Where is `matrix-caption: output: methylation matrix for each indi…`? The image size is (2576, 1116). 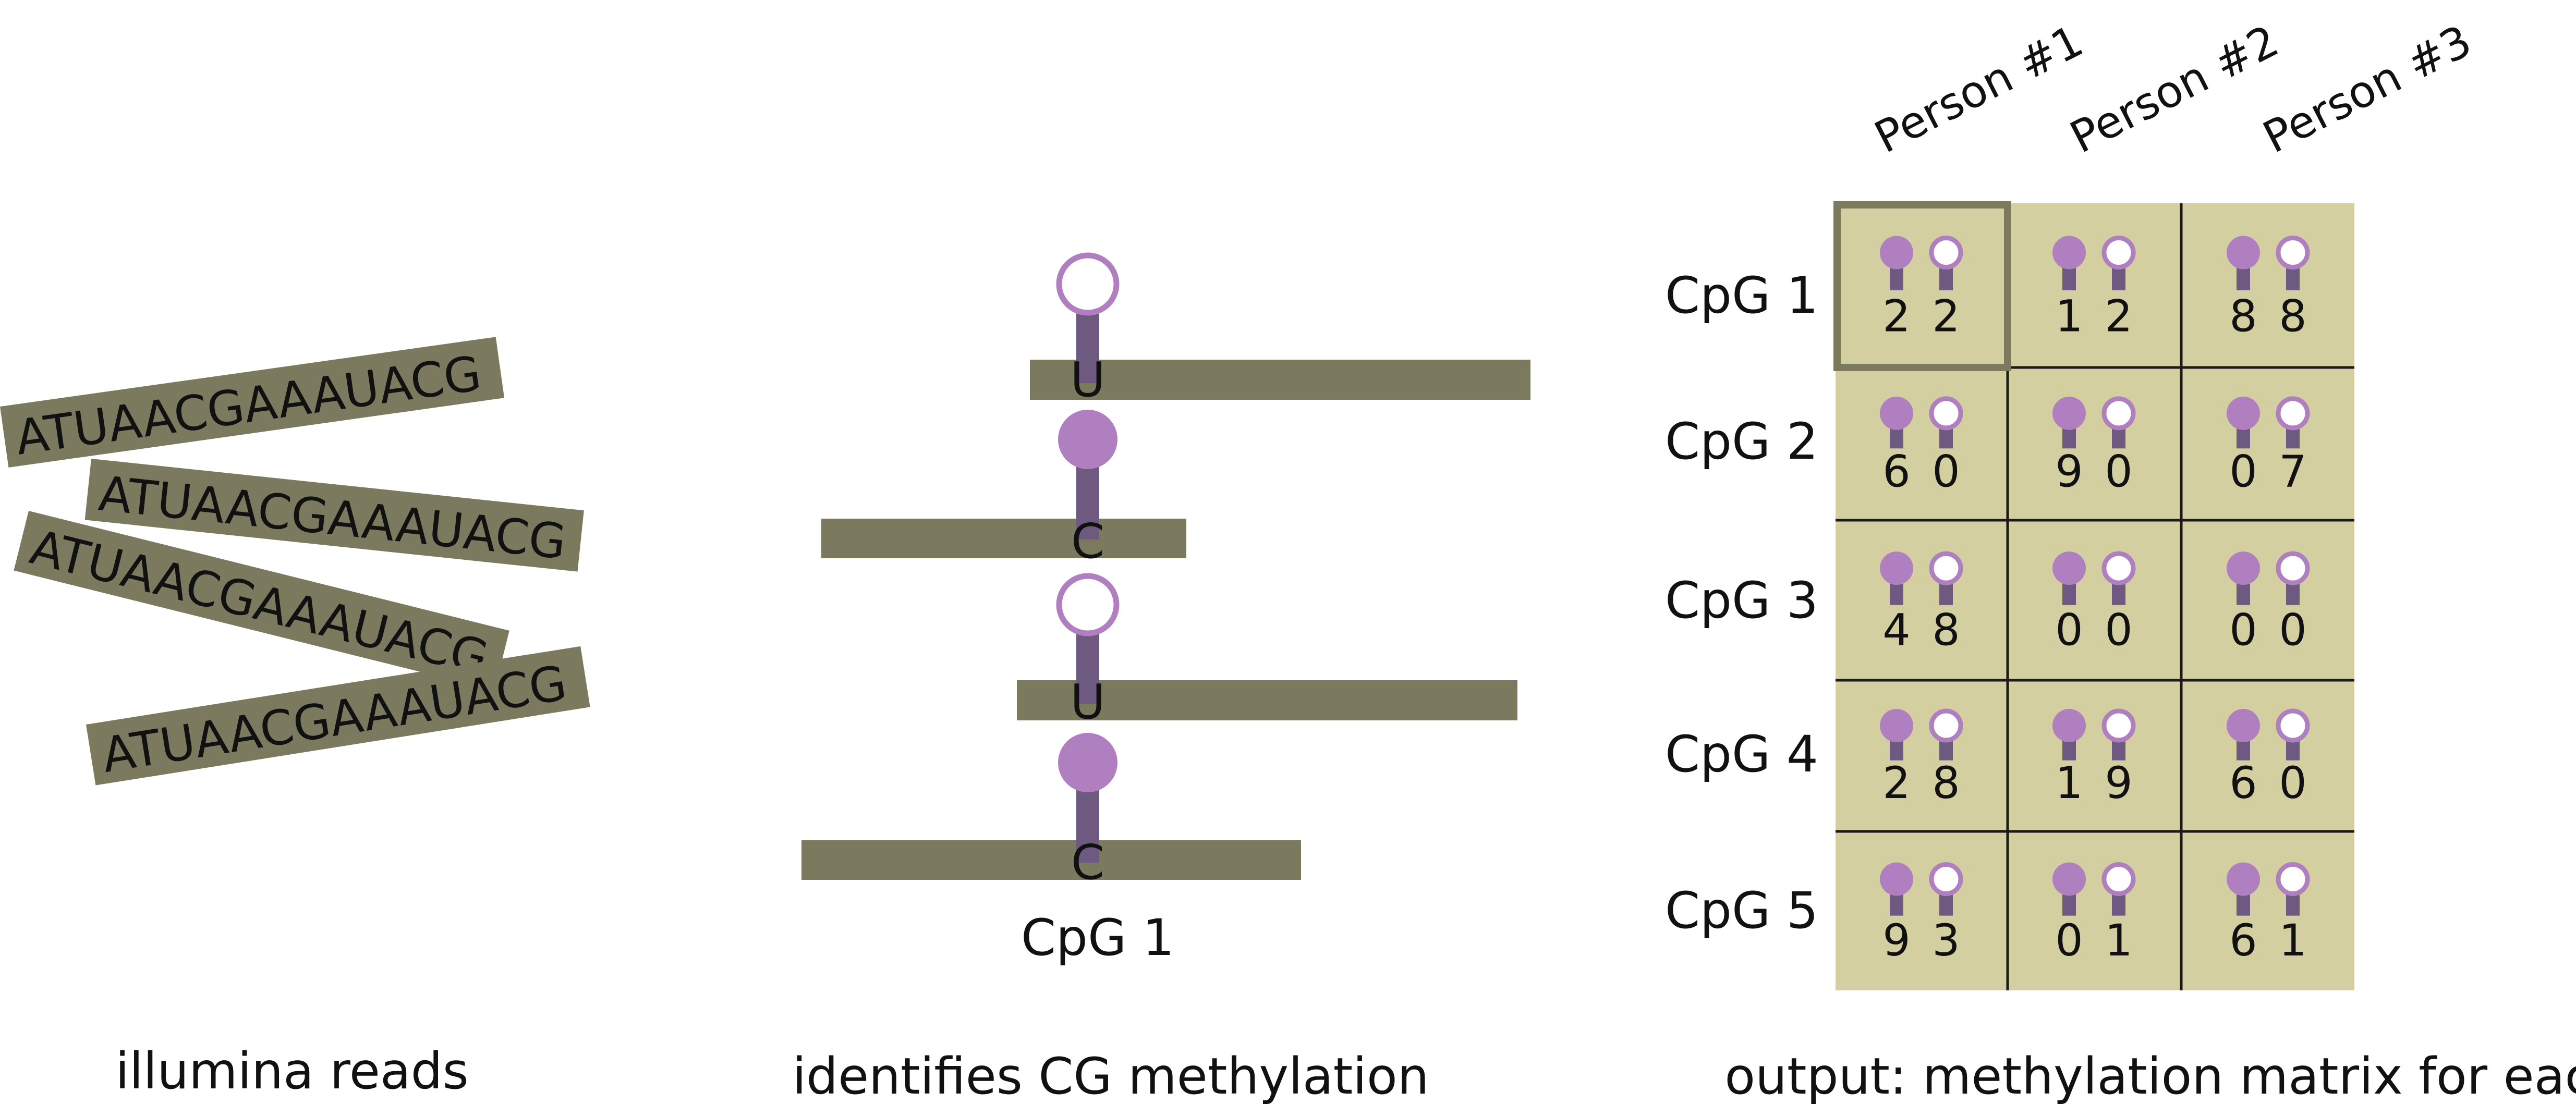
matrix-caption: output: methylation matrix for each indi… is located at coordinates (2150, 1076).